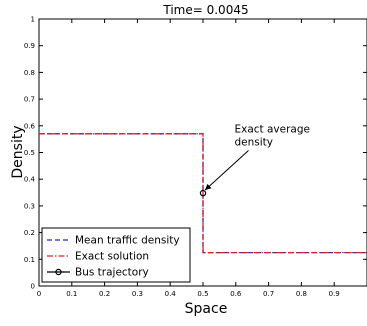 Image resolution: width=367 pixels, height=326 pixels. I want to click on x-tick-label: 0.7, so click(268, 294).